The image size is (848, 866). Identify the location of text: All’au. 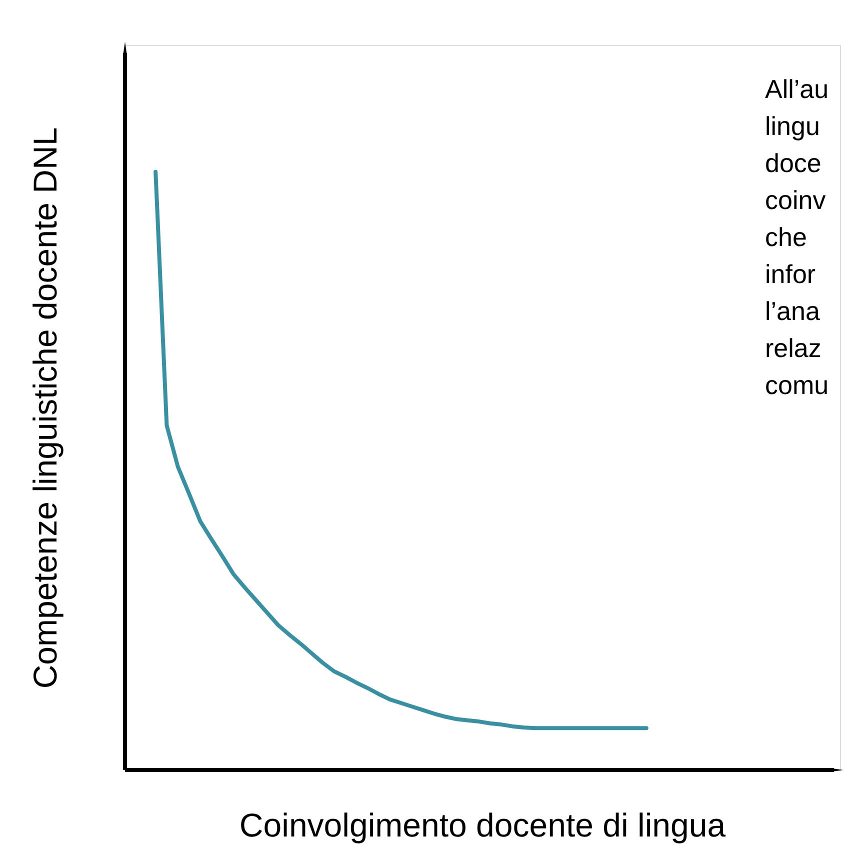
(797, 89).